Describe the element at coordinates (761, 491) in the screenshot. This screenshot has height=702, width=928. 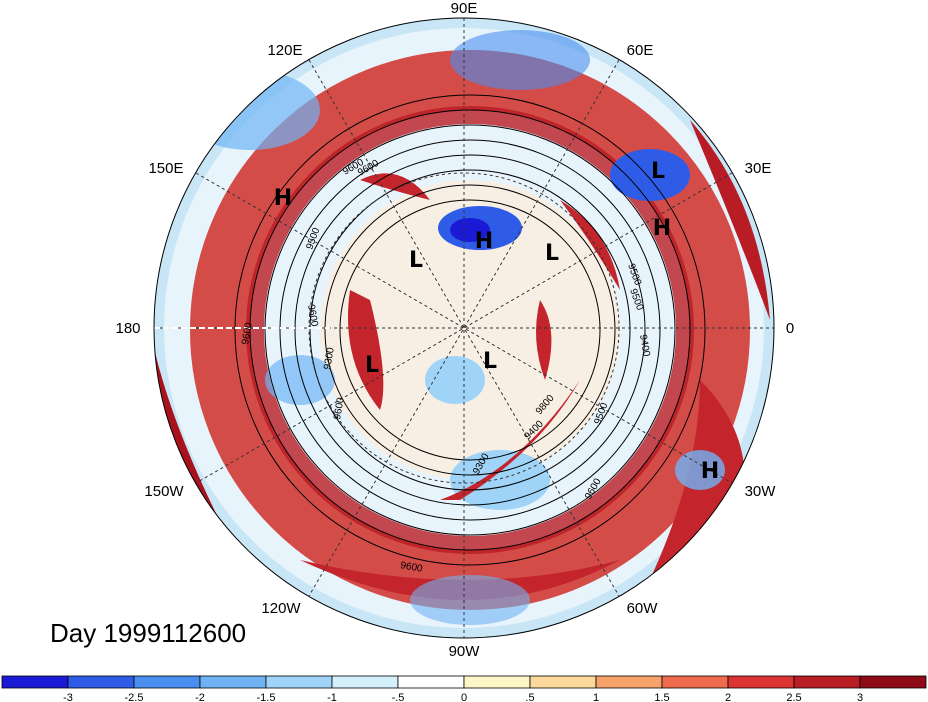
I see `lon-label-30w: 30W` at that location.